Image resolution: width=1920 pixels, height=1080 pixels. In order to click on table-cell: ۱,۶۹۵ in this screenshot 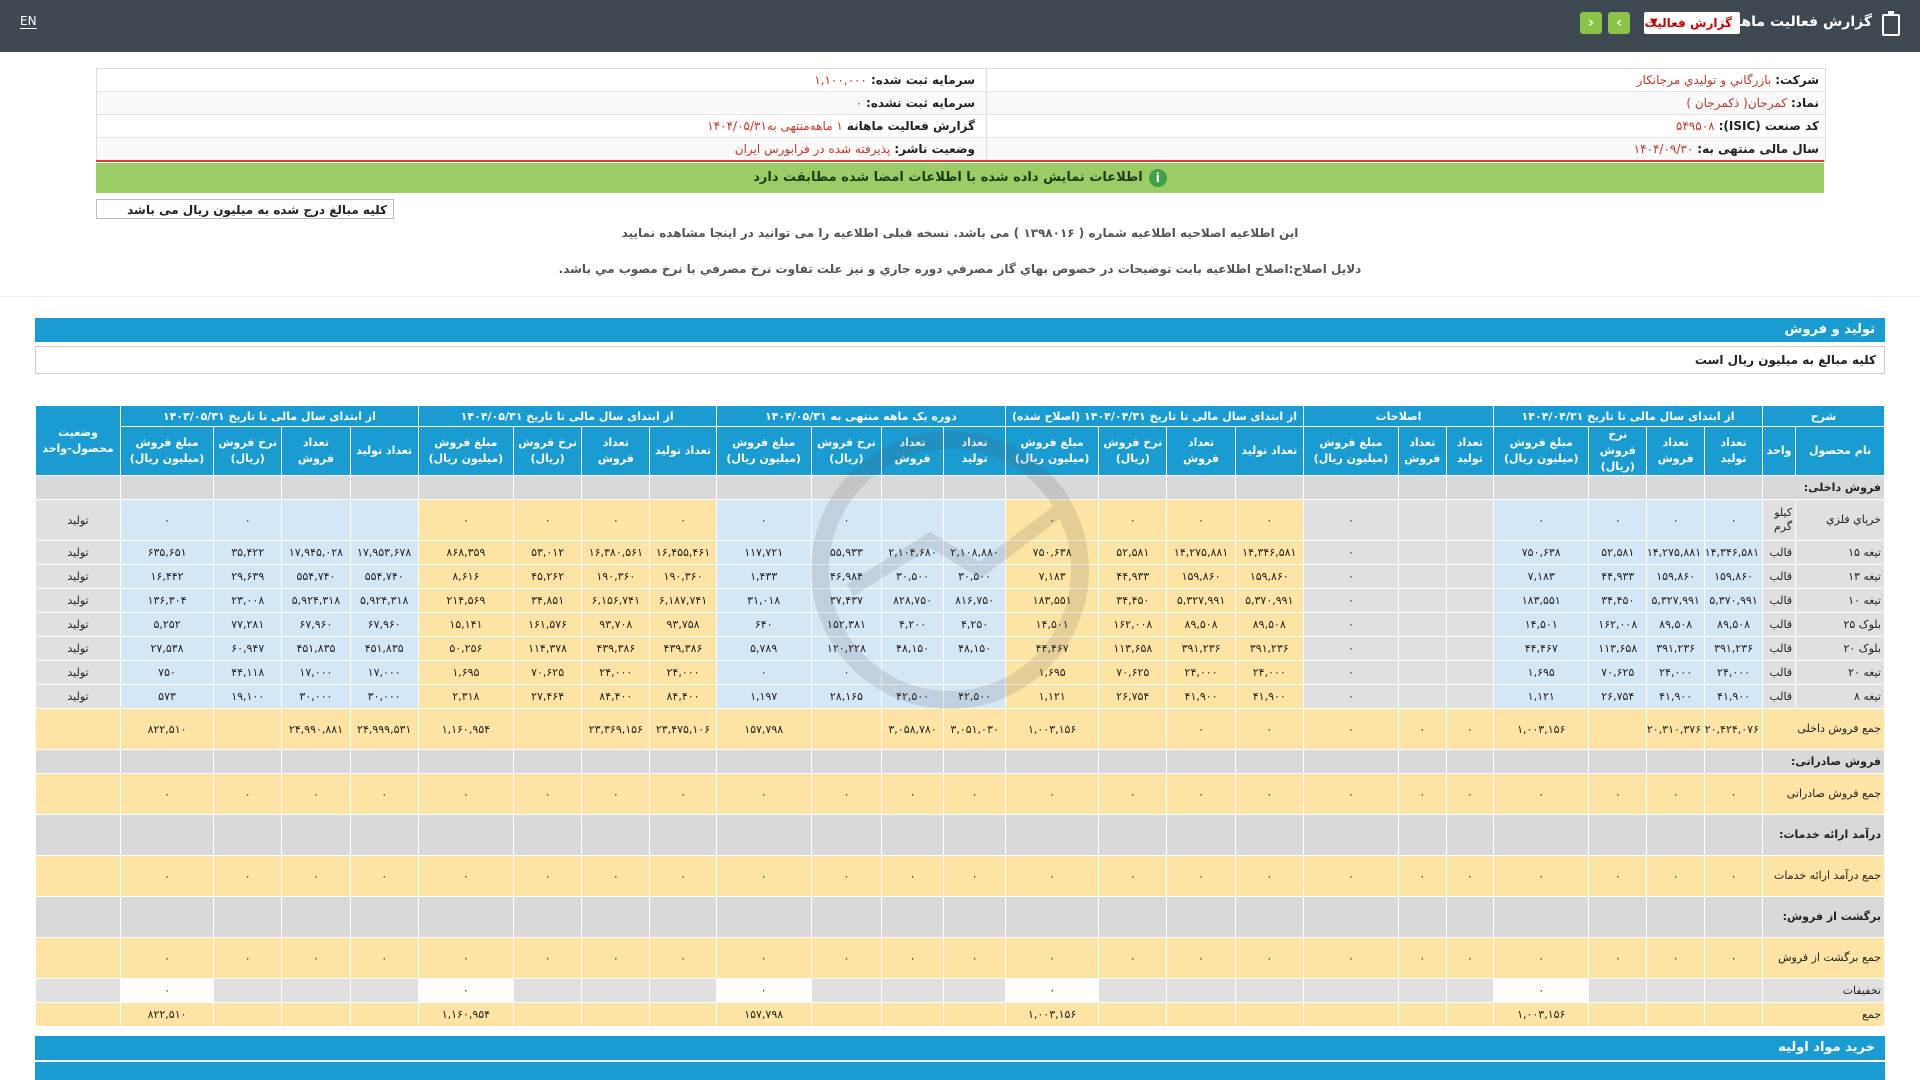, I will do `click(1052, 672)`.